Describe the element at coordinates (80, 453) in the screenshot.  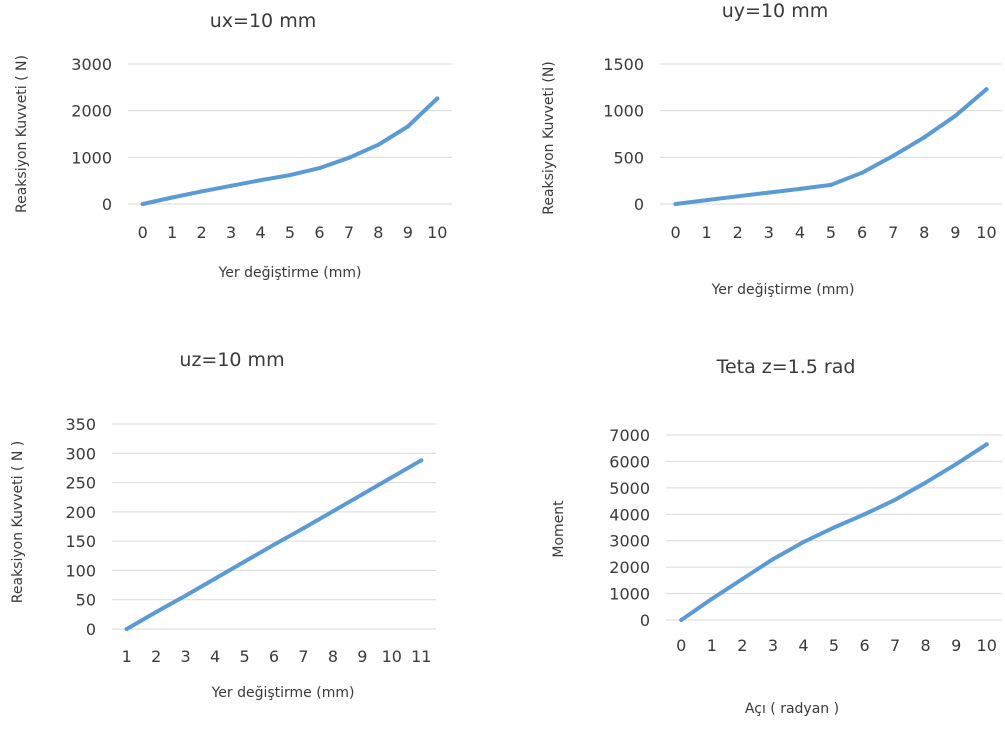
I see `y-tick-label: 300` at that location.